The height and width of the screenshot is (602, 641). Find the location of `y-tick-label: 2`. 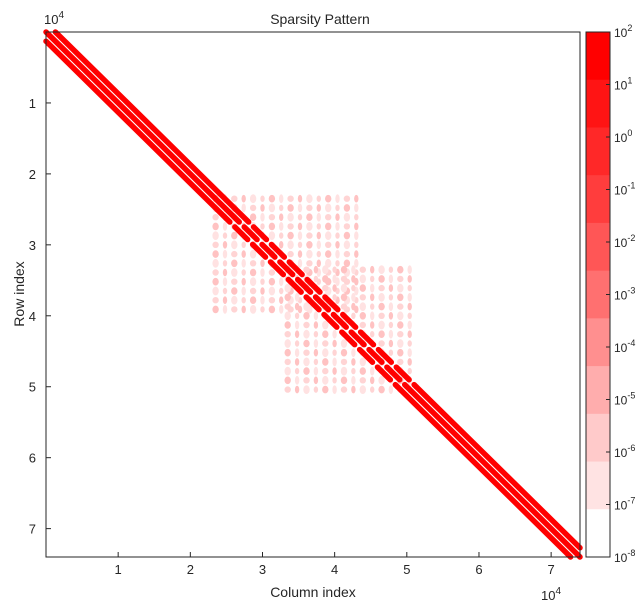

y-tick-label: 2 is located at coordinates (32, 174).